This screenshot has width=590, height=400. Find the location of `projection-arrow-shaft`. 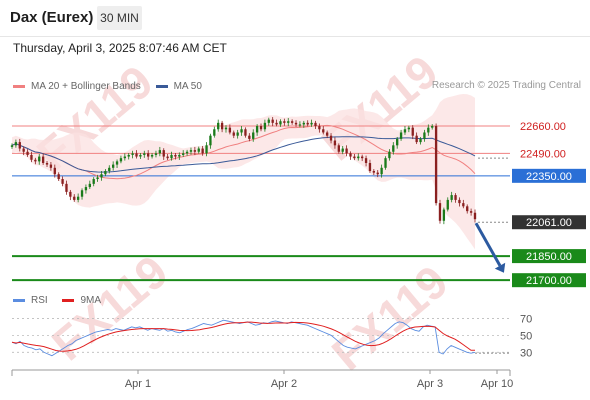

projection-arrow-shaft is located at coordinates (488, 244).